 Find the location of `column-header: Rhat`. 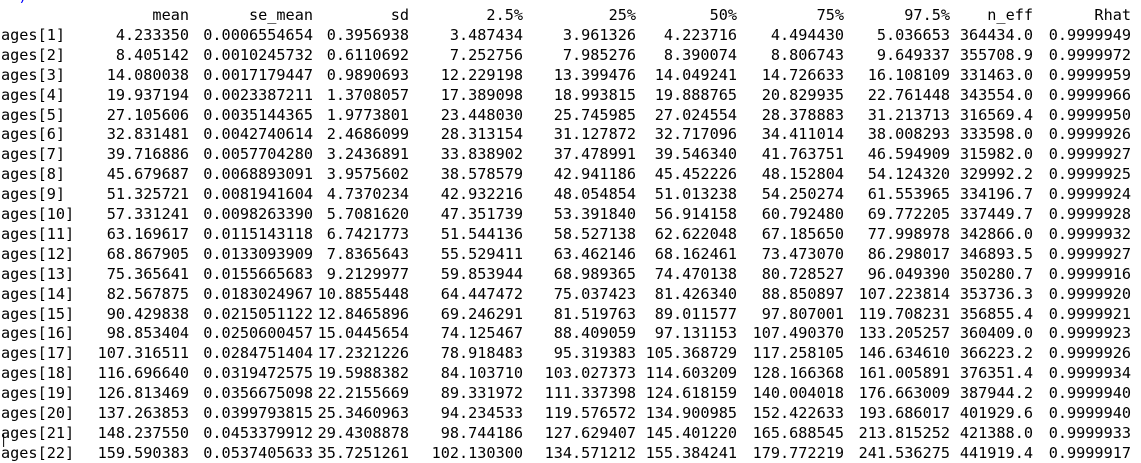

column-header: Rhat is located at coordinates (1112, 15).